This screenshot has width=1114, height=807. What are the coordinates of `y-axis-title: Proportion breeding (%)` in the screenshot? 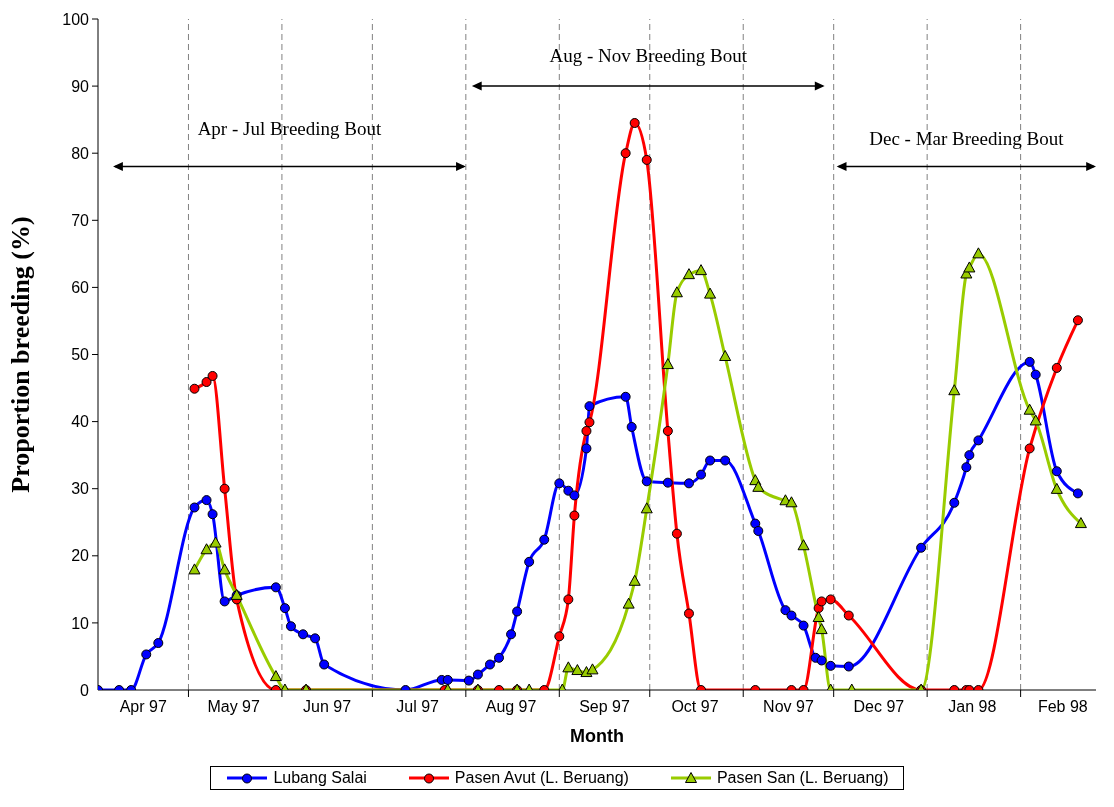 It's located at (21, 354).